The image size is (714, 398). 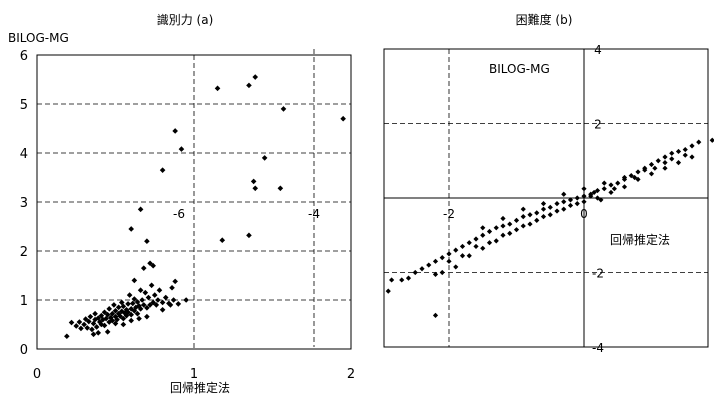 I want to click on y-tick-label-a: 0, so click(x=24, y=350).